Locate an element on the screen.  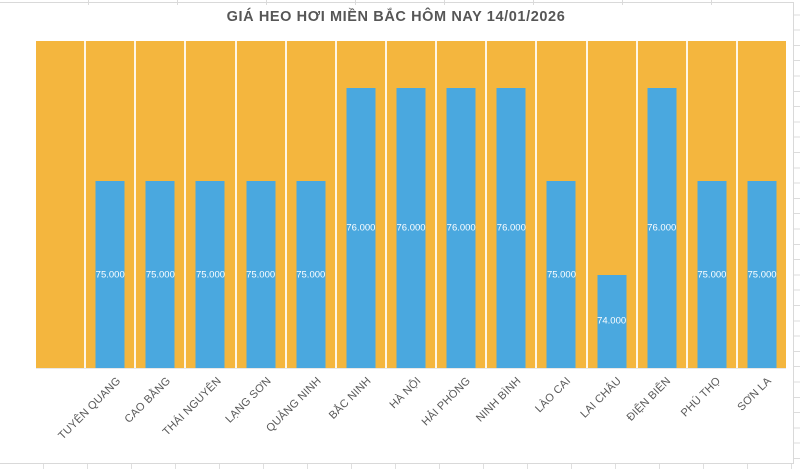
x-axis-label: HẢI PHÒNG is located at coordinates (447, 402).